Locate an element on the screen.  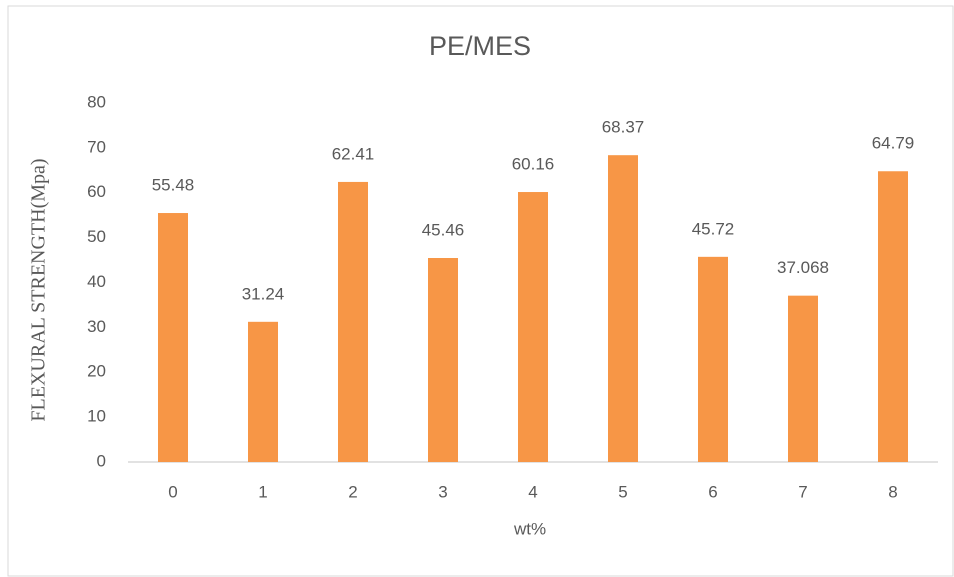
y-tick-label: 40 is located at coordinates (96, 281).